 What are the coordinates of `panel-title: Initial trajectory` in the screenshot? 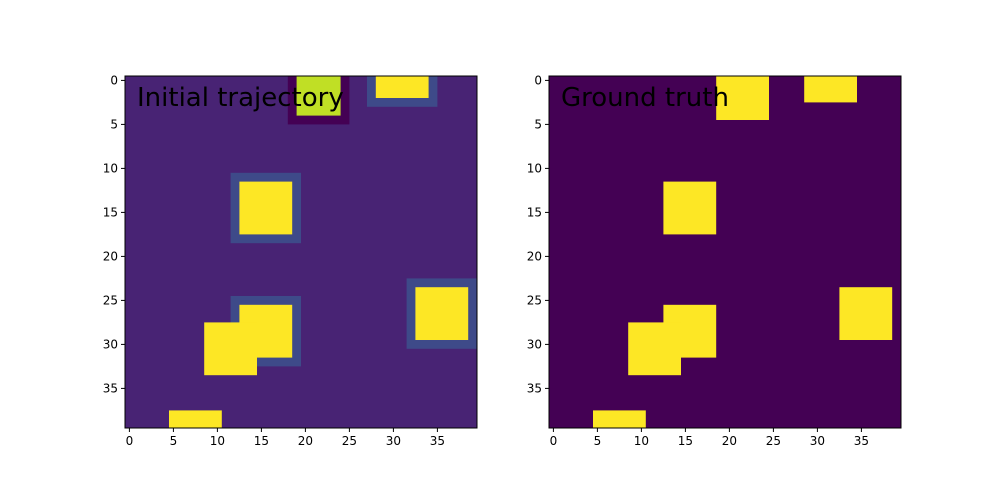 It's located at (240, 98).